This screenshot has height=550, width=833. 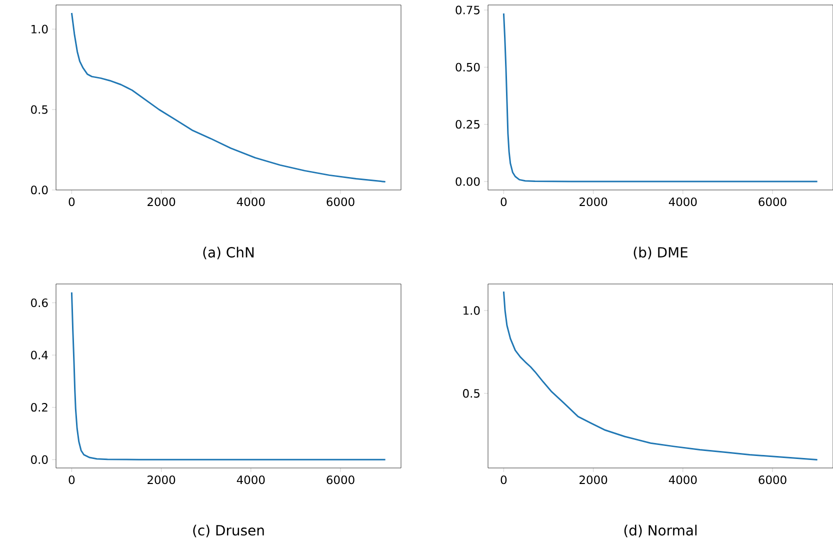 What do you see at coordinates (660, 375) in the screenshot?
I see `line-series` at bounding box center [660, 375].